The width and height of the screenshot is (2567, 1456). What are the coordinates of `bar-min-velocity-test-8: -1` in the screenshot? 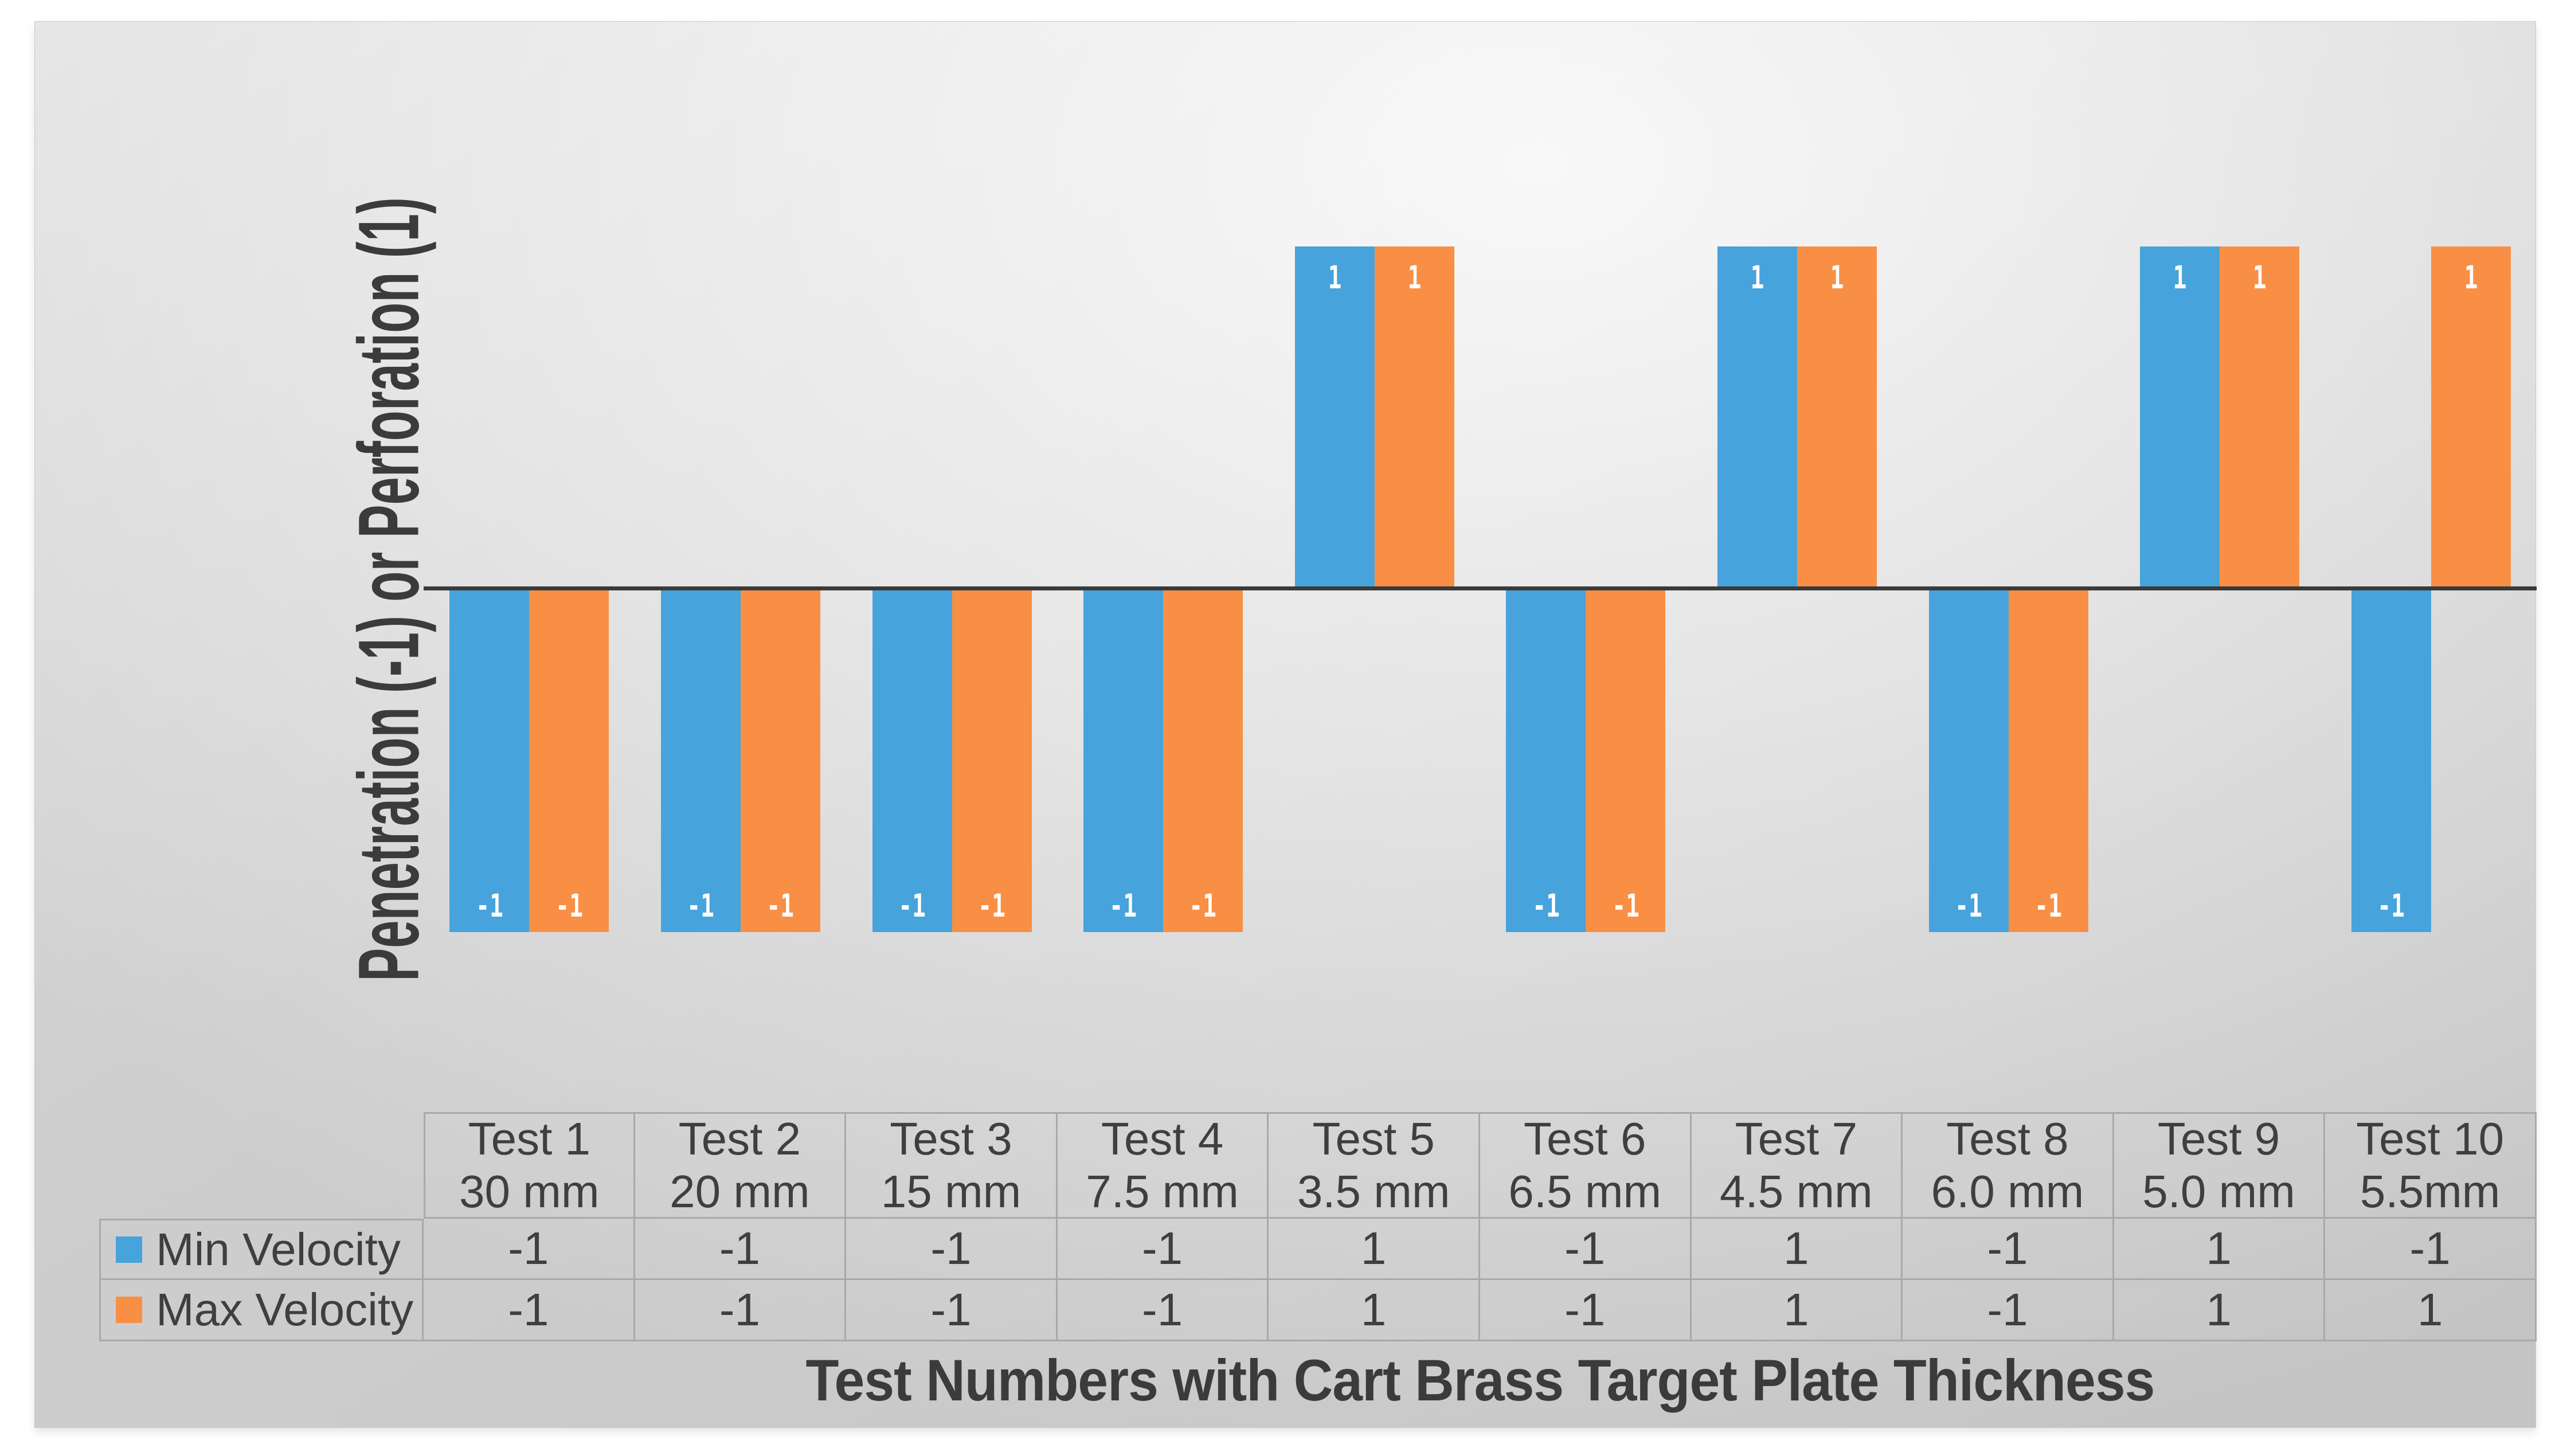 It's located at (1968, 761).